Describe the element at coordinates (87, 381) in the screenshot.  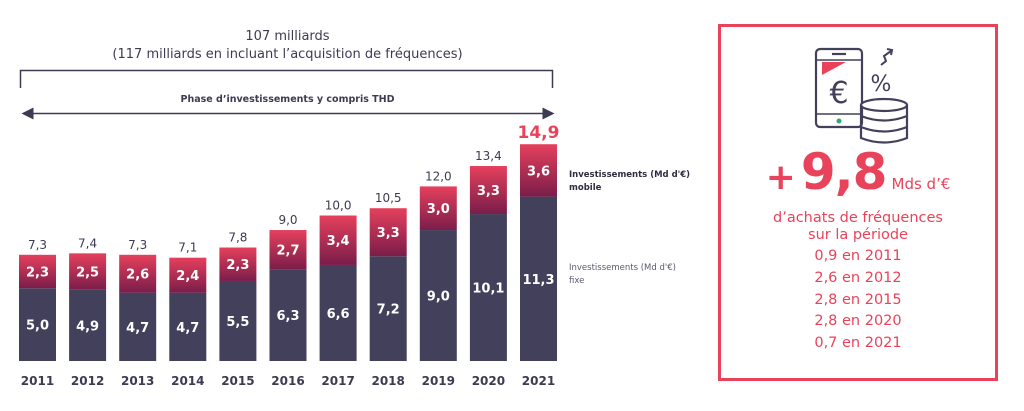
I see `x-tick-label: 2012` at that location.